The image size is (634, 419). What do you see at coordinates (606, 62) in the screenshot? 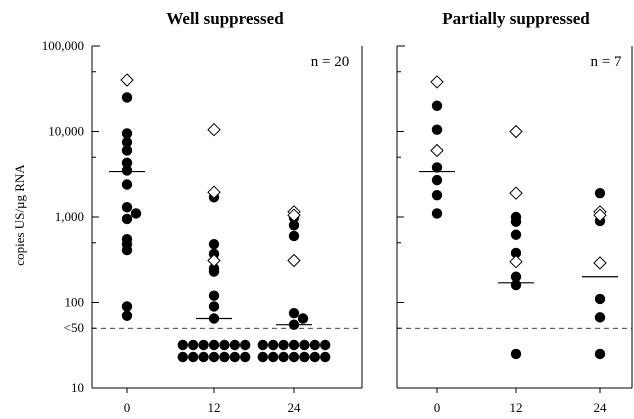
I see `panel-2-n-annotation: n = 7` at bounding box center [606, 62].